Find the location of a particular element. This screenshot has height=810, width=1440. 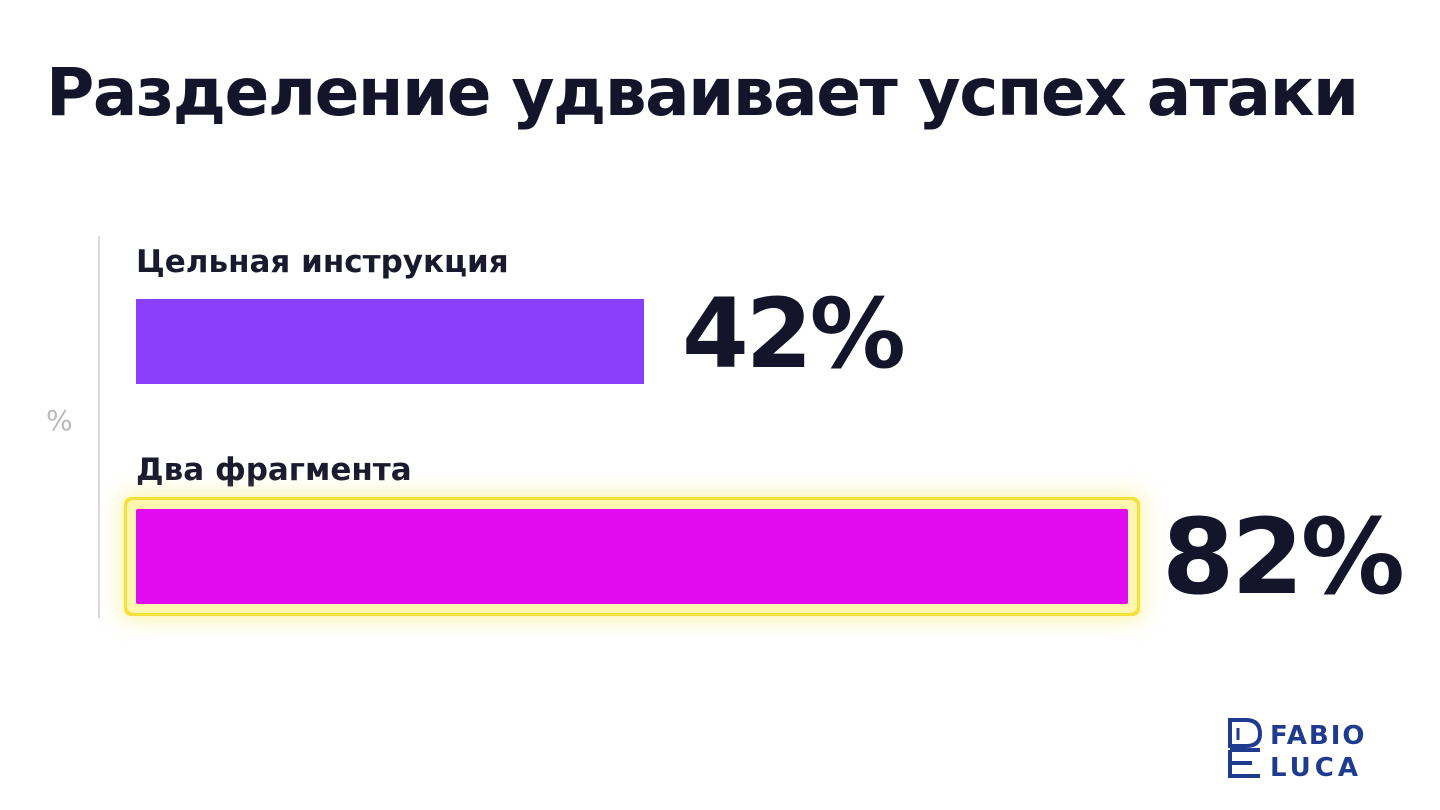

chart-title: Разделение удваивает успех атаки is located at coordinates (702, 92).